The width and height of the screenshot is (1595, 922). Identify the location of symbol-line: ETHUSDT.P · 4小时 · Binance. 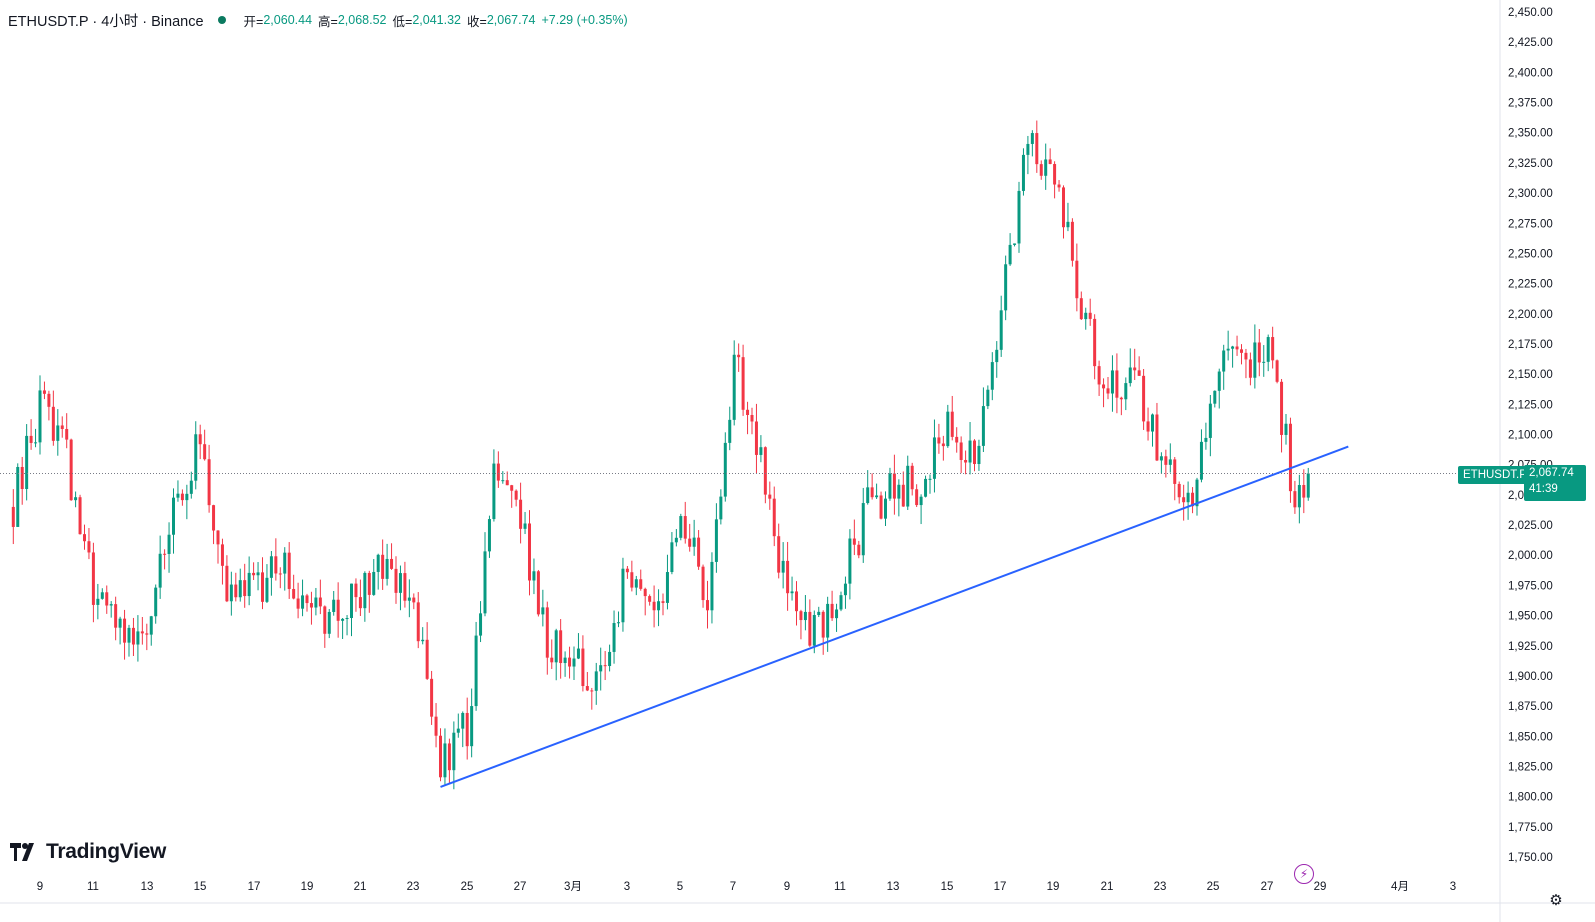
(106, 21).